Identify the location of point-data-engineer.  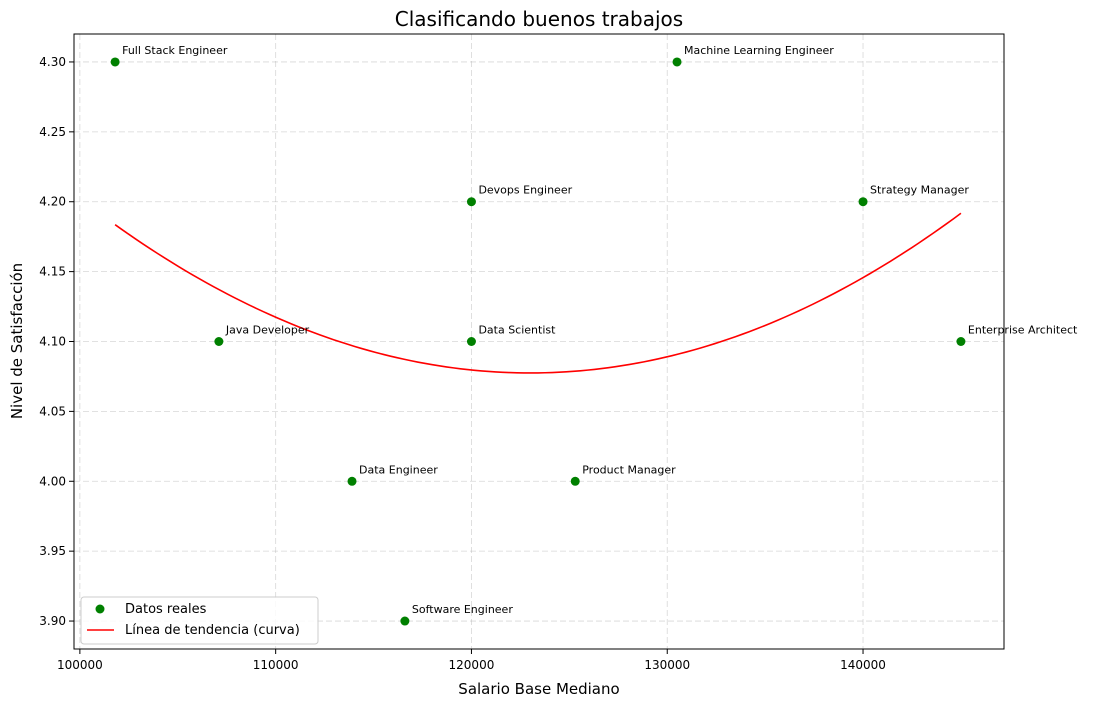
(352, 481).